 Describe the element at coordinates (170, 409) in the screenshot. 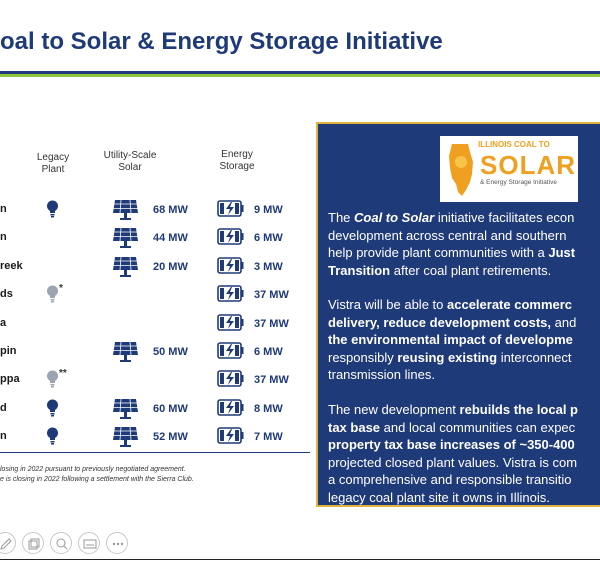

I see `solar-capacity: 60 MW` at that location.